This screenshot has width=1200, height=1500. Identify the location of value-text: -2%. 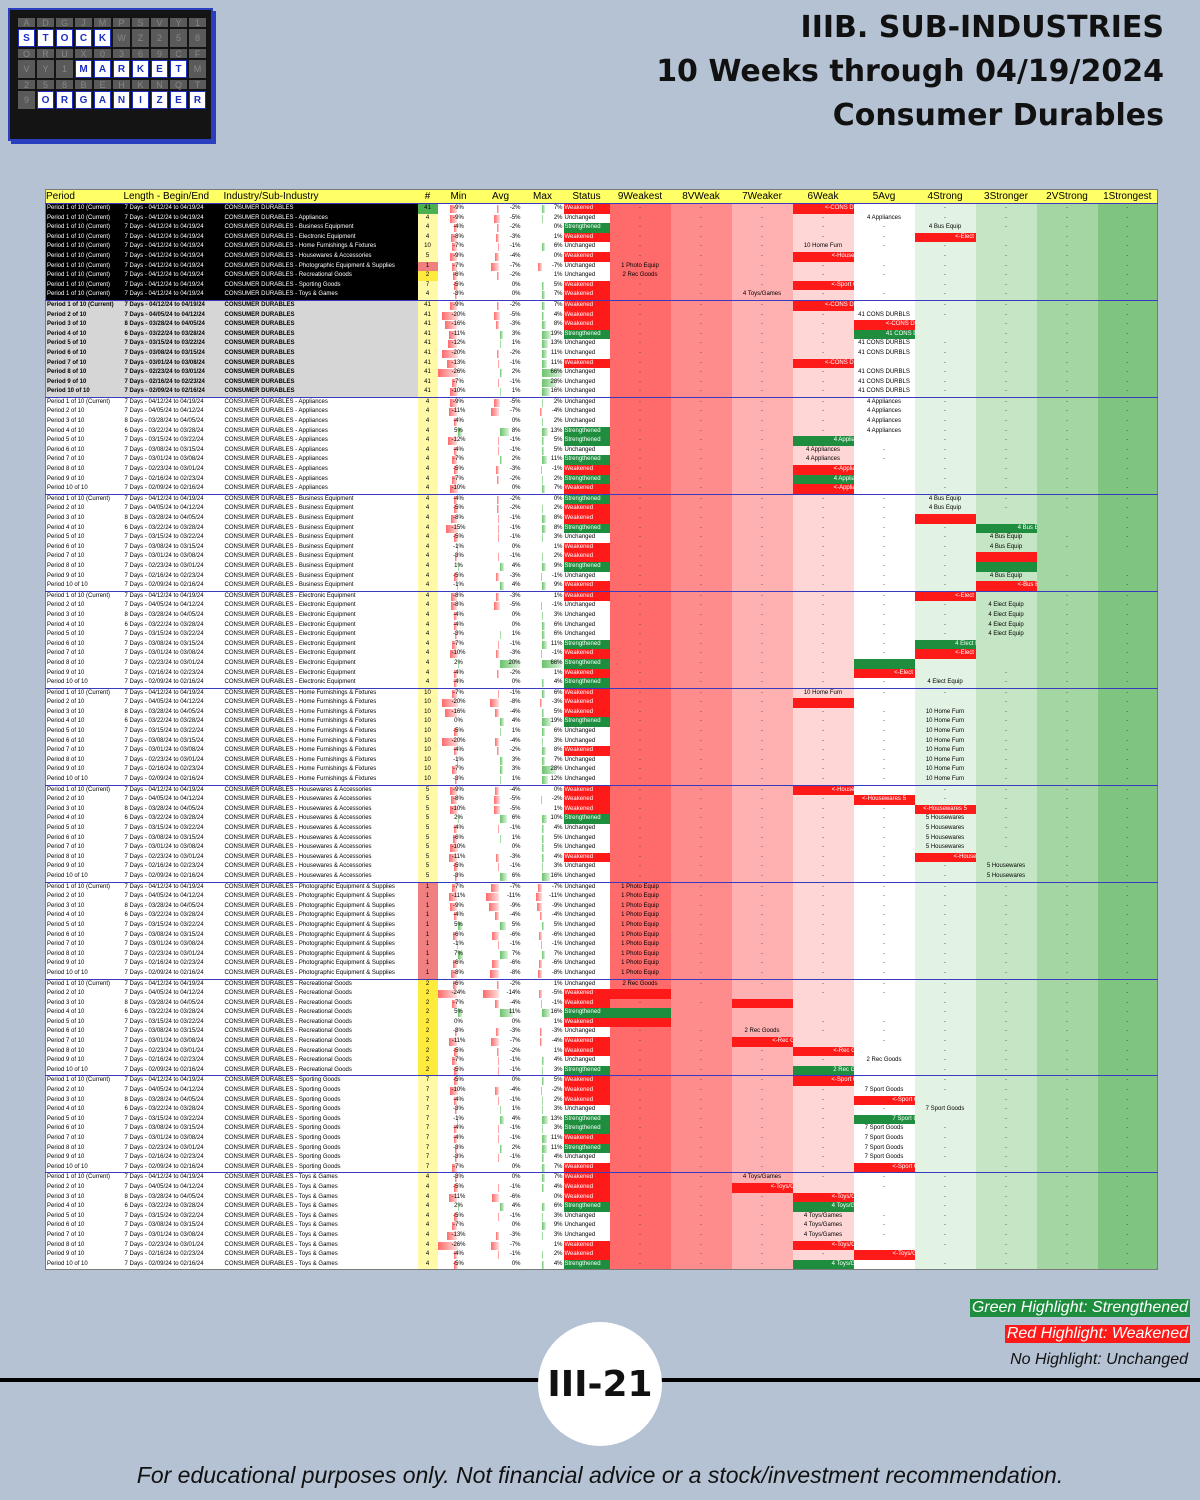
(515, 672).